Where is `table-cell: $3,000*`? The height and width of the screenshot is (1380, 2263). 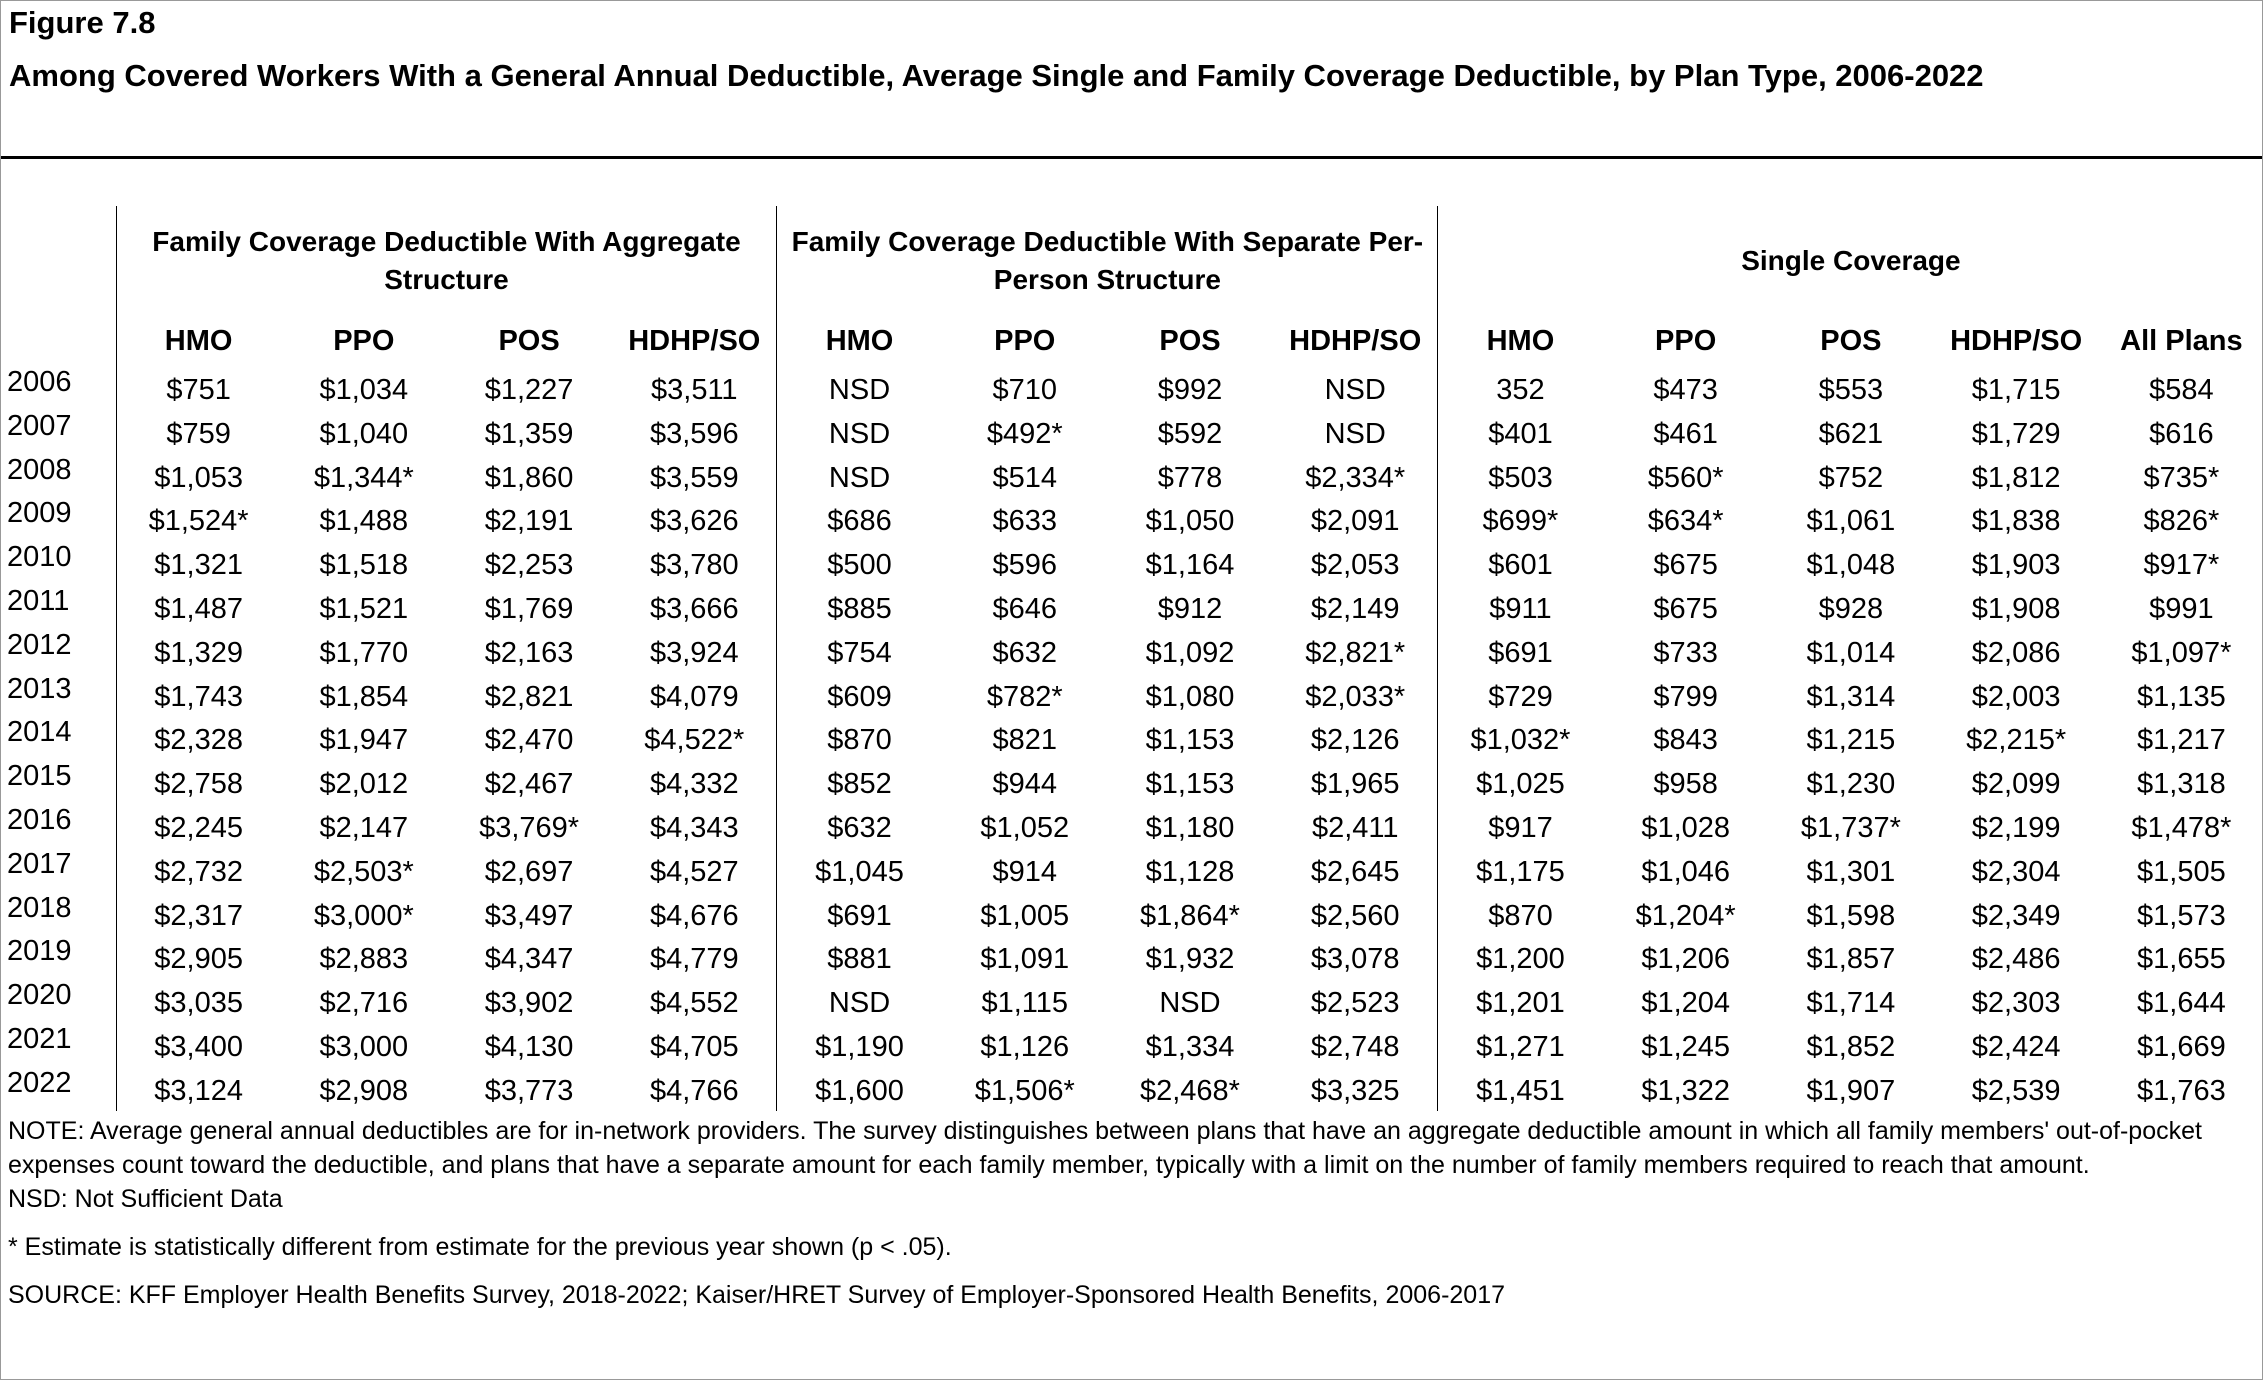
table-cell: $3,000* is located at coordinates (363, 915).